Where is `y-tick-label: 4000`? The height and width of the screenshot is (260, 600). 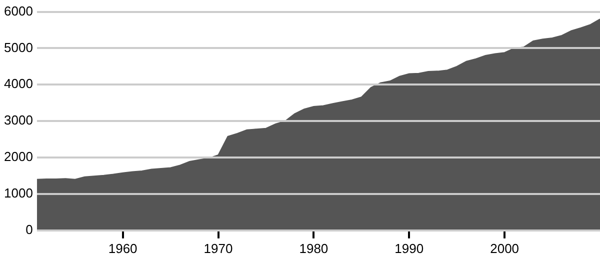 y-tick-label: 4000 is located at coordinates (18, 84).